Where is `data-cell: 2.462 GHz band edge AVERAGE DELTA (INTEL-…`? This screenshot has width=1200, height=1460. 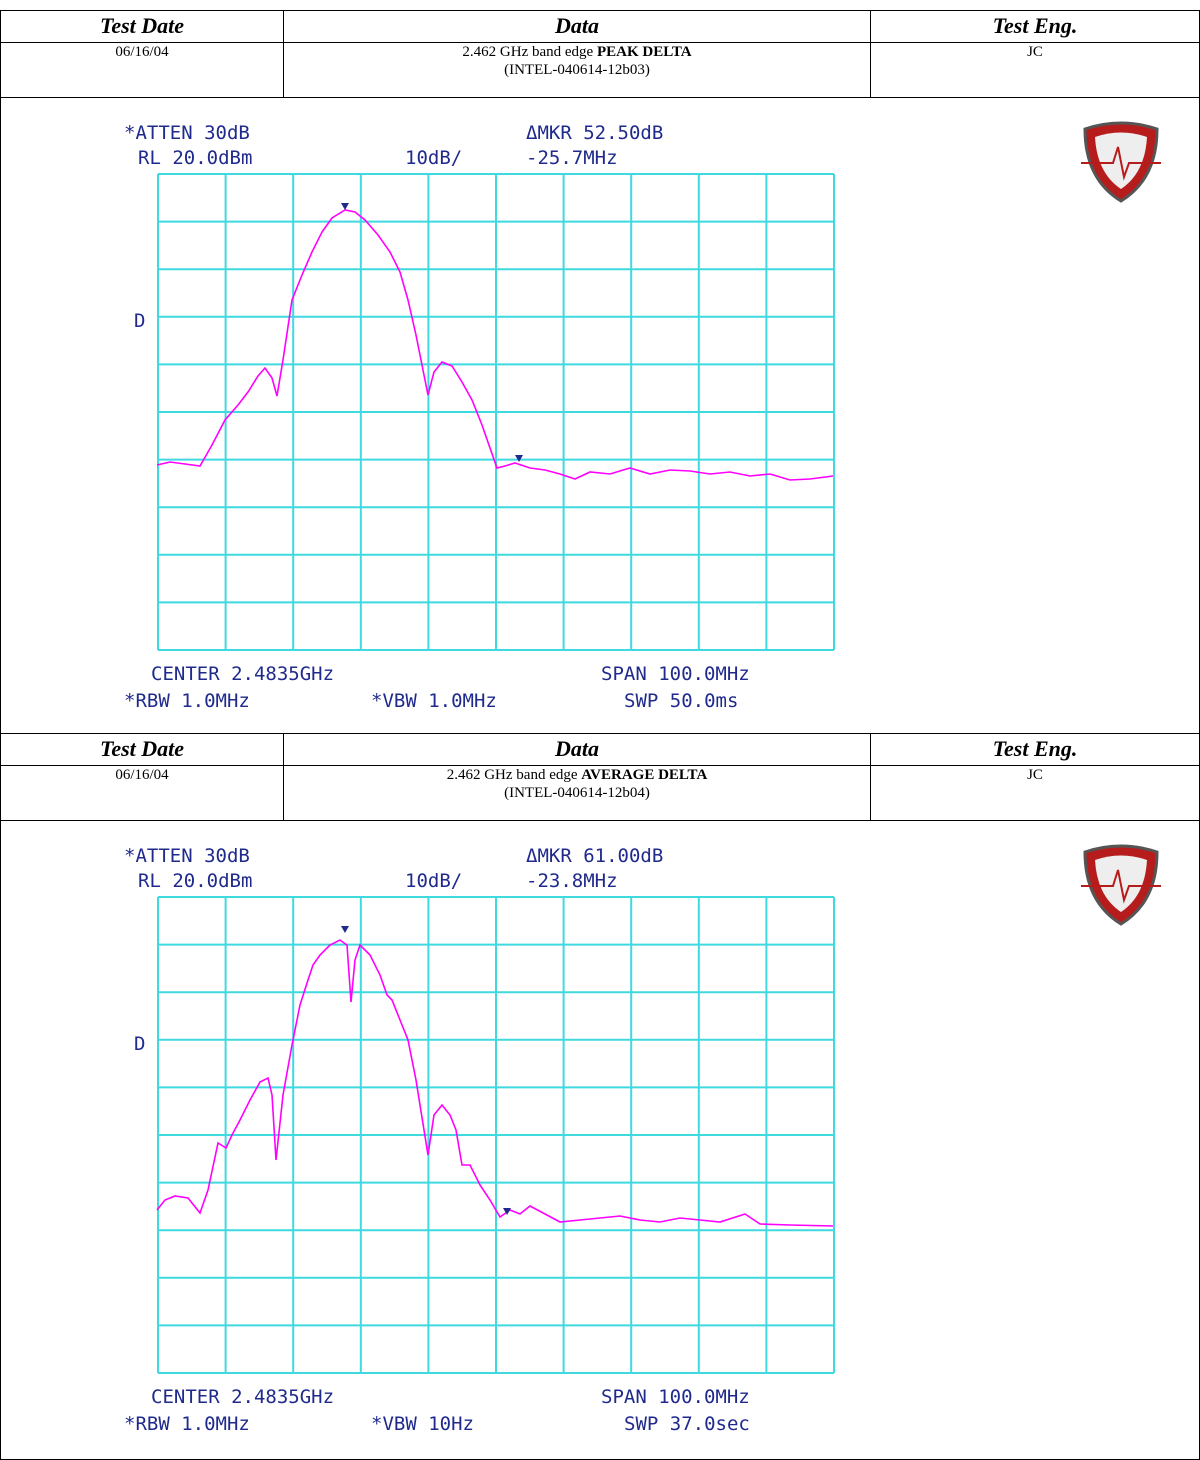 data-cell: 2.462 GHz band edge AVERAGE DELTA (INTEL-… is located at coordinates (577, 793).